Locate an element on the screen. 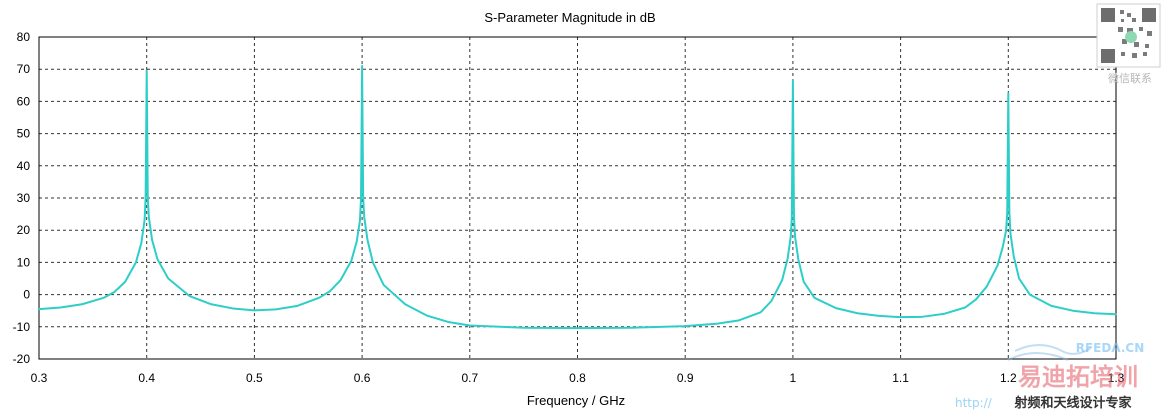 Image resolution: width=1166 pixels, height=418 pixels. x-tick-label: 1.2 is located at coordinates (1008, 378).